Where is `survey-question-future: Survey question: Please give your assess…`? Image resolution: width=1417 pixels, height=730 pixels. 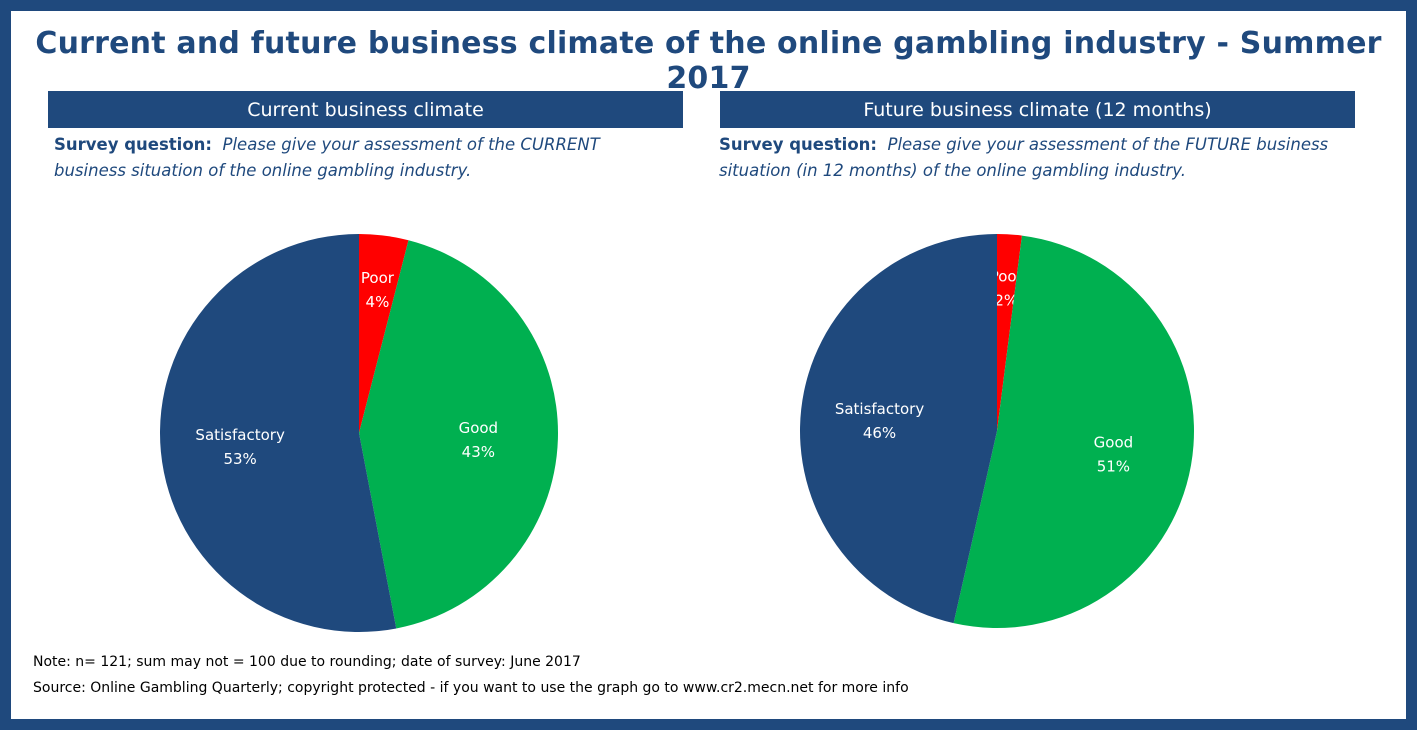 survey-question-future: Survey question: Please give your assess… is located at coordinates (1044, 158).